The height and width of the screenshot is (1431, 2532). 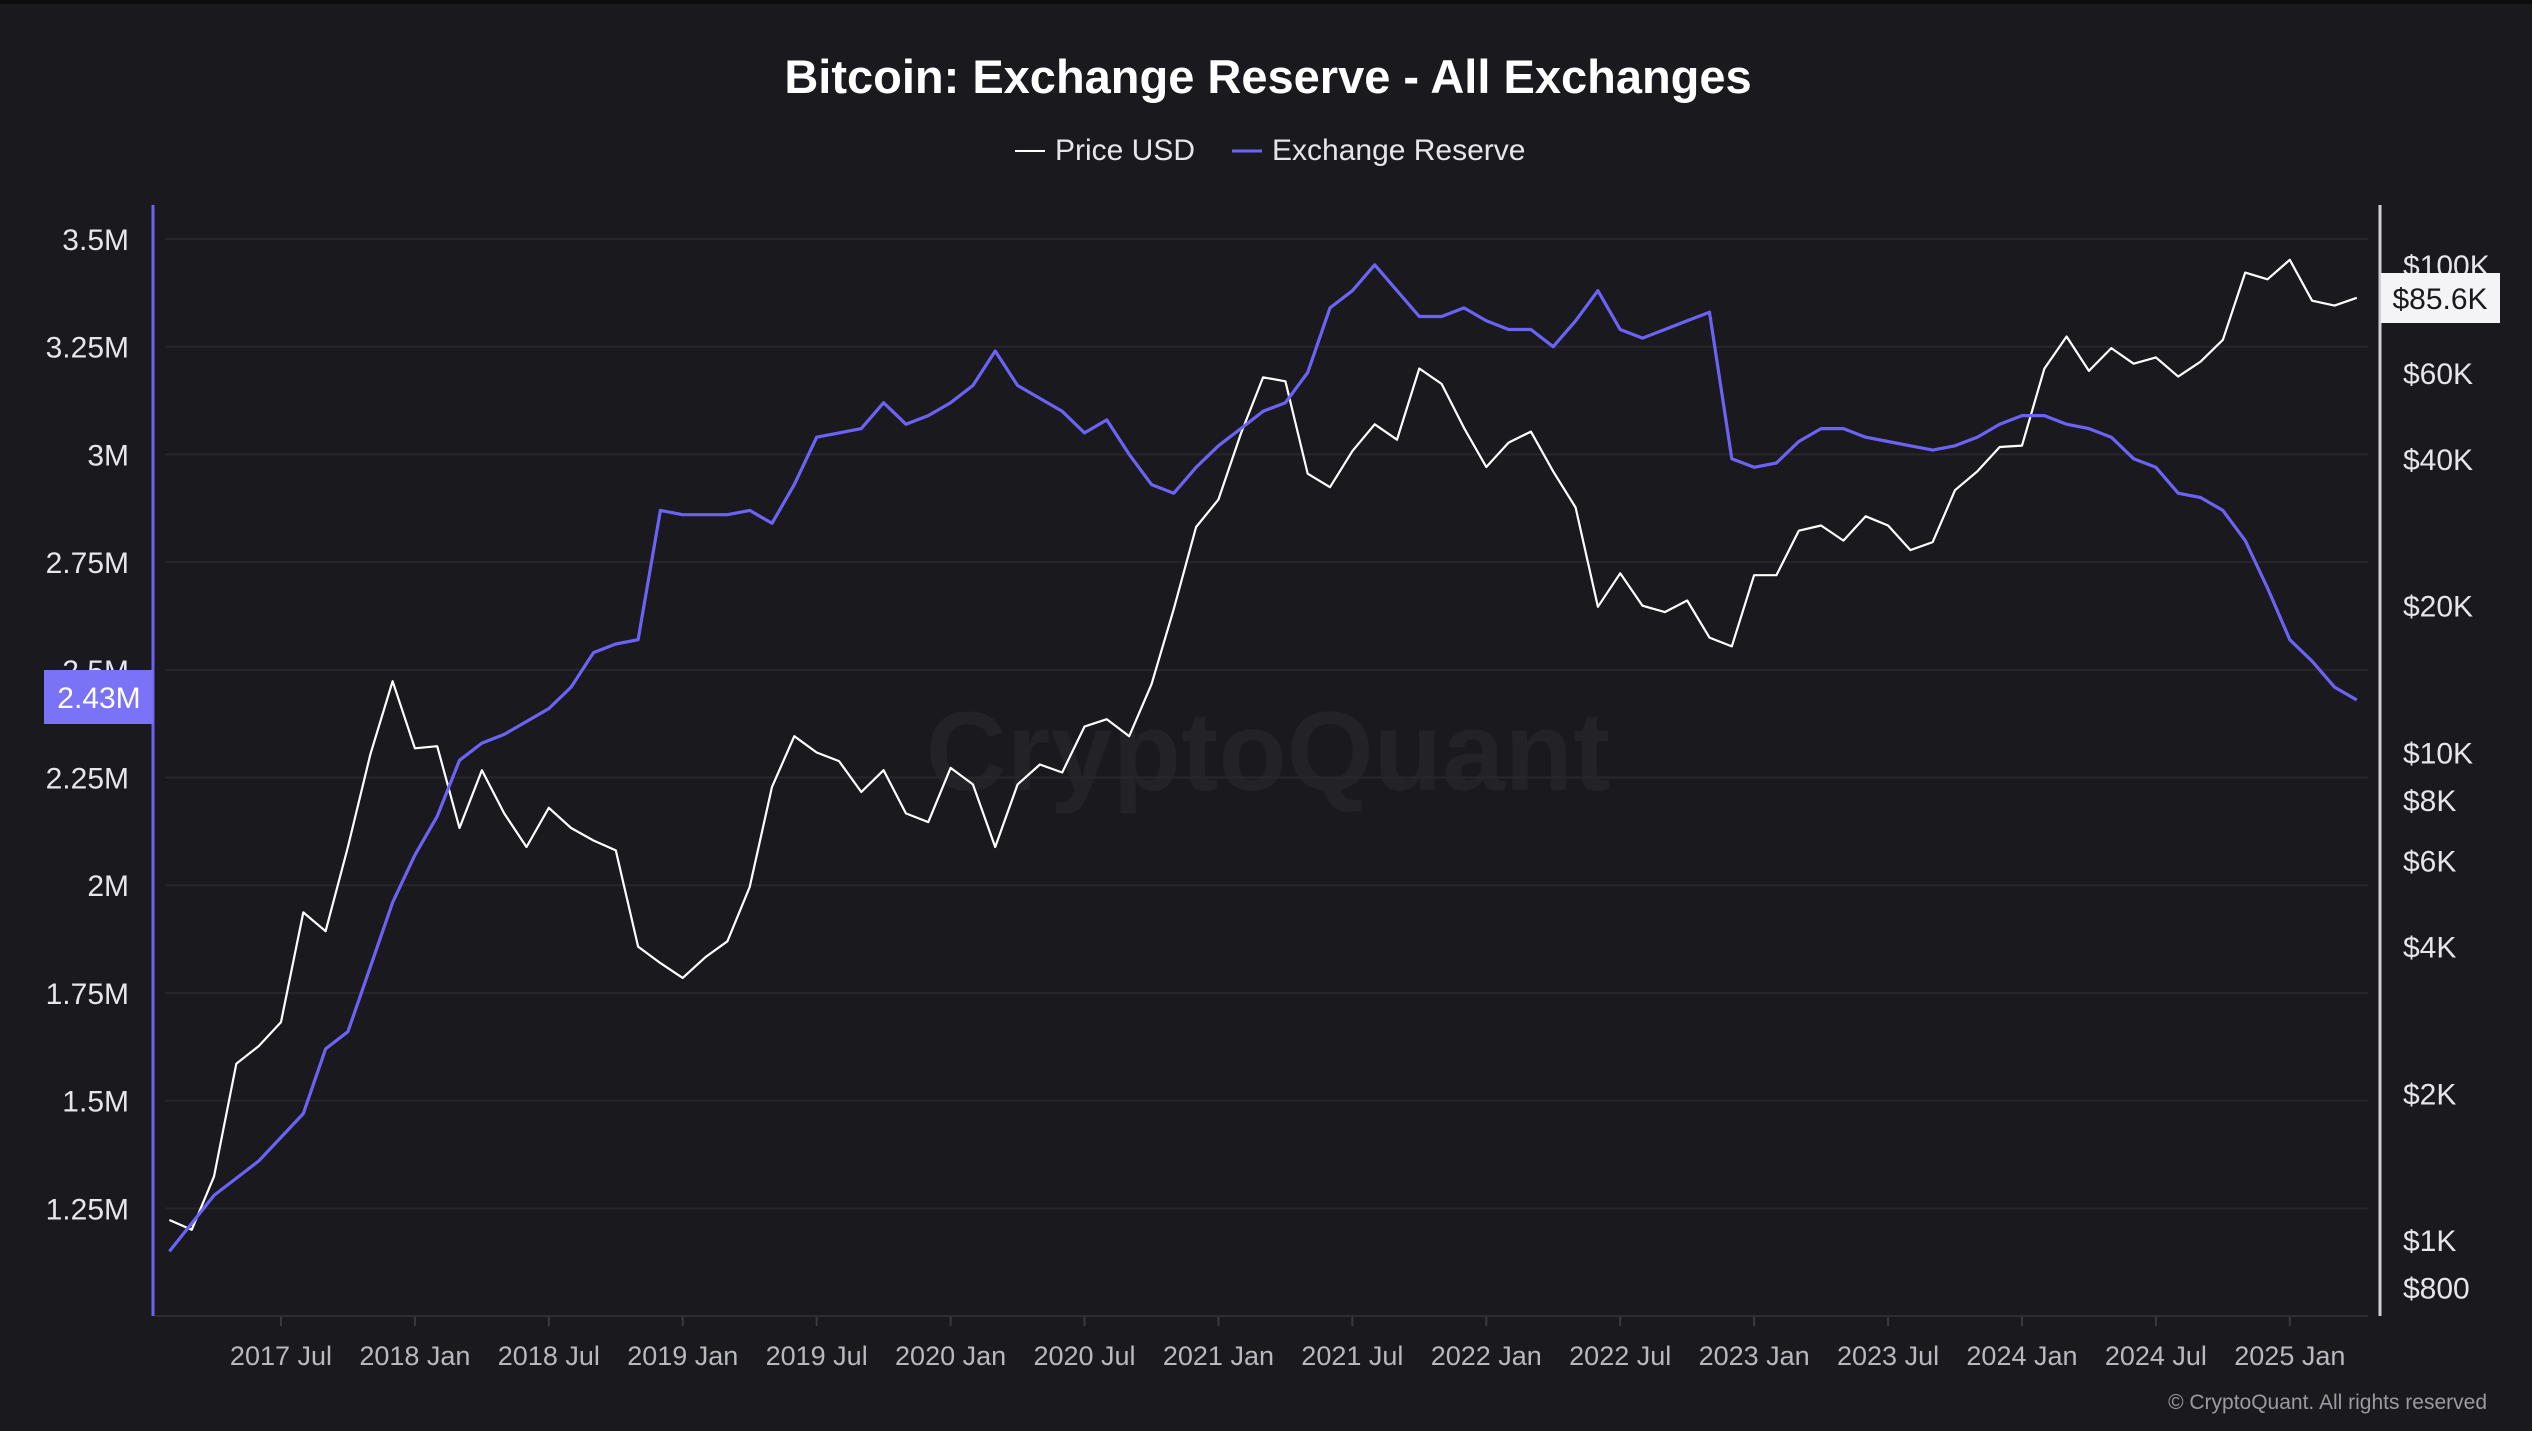 I want to click on reserve-current-badge: 2.43M, so click(x=98, y=697).